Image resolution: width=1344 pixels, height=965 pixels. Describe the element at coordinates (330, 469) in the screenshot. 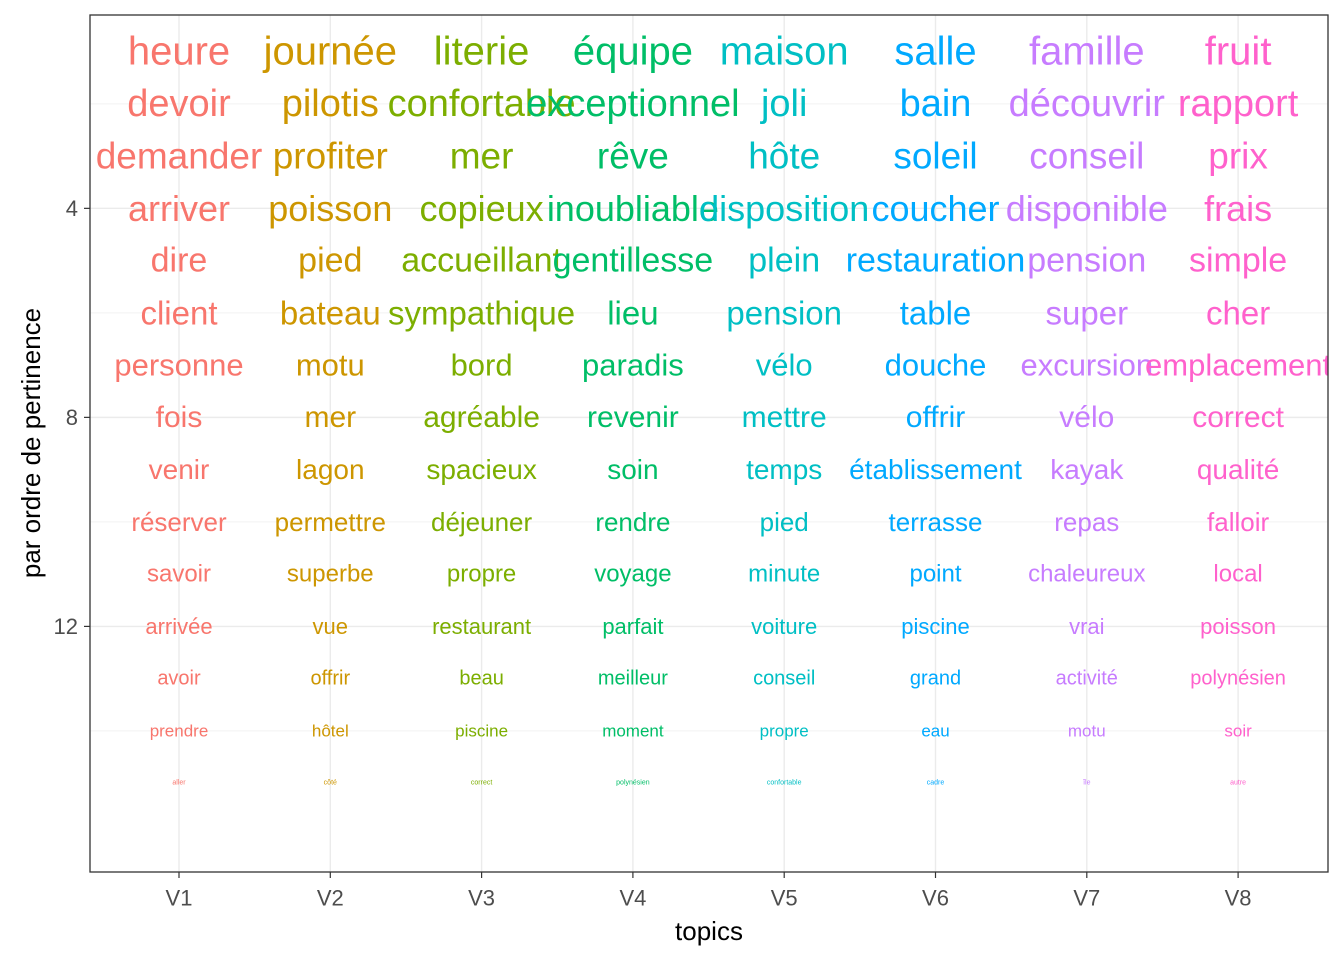

I see `word-label: lagon` at that location.